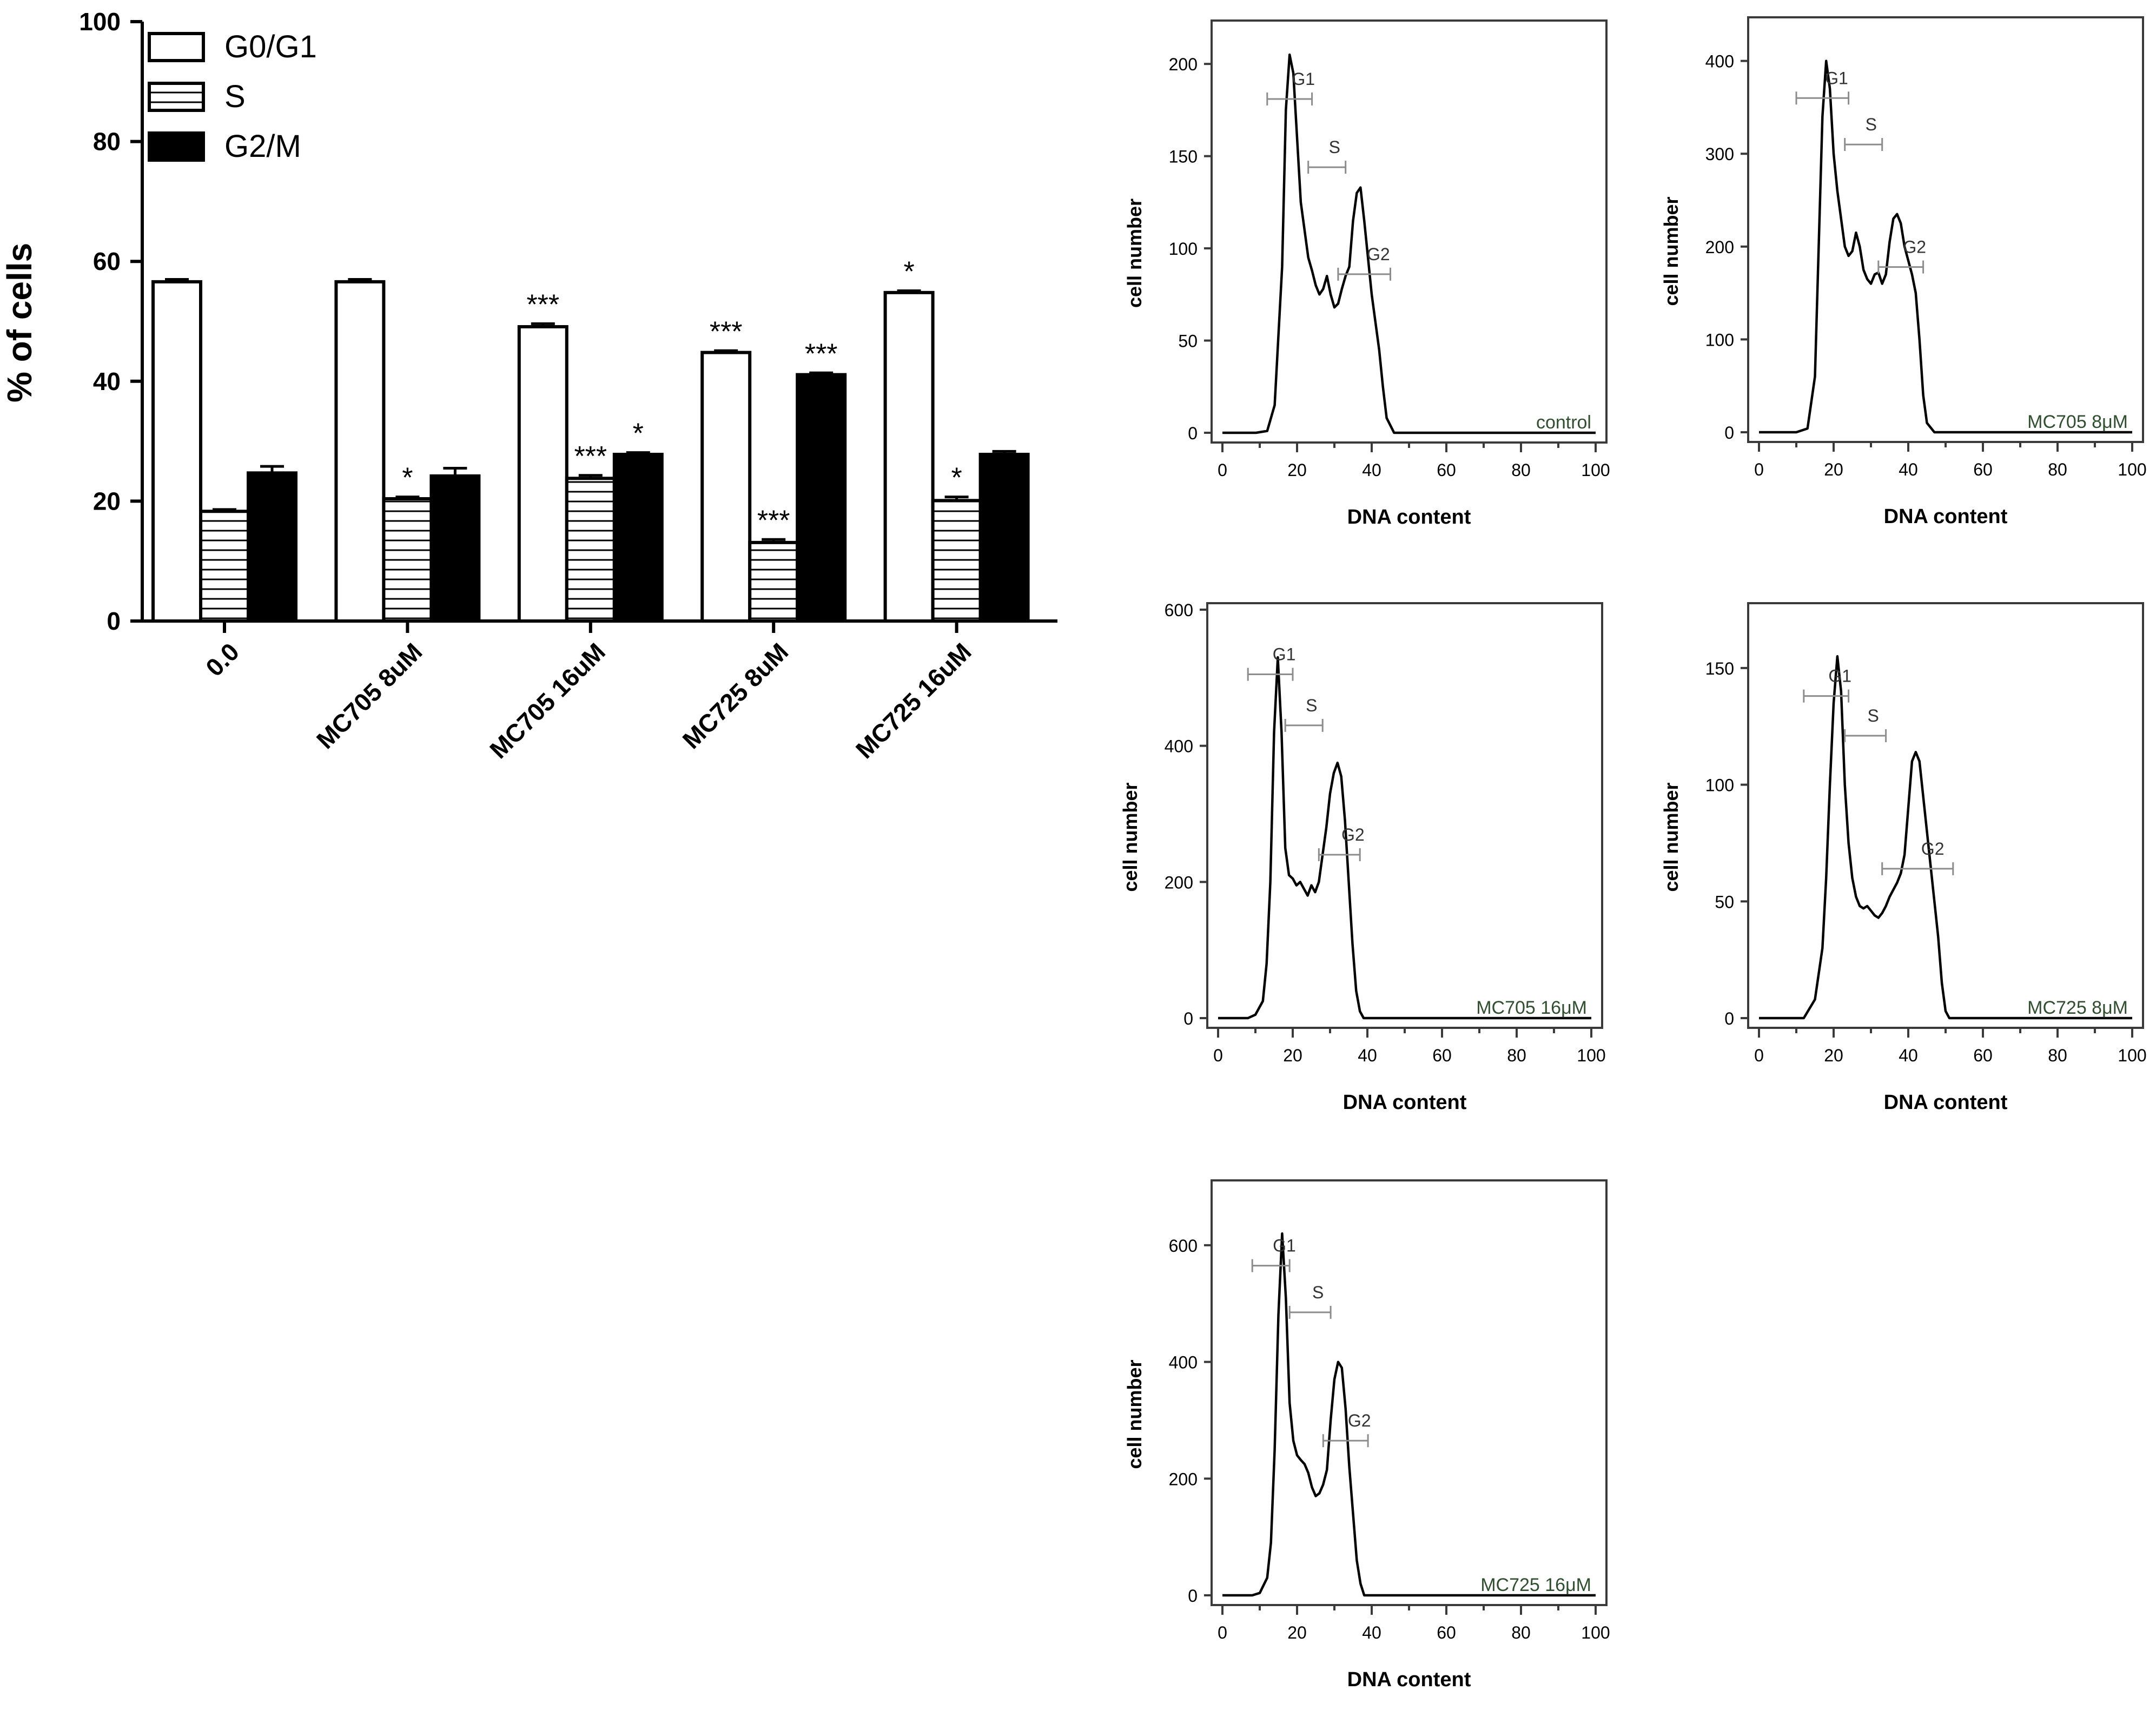 The image size is (2156, 1710). What do you see at coordinates (100, 22) in the screenshot?
I see `bar-y-tick-label: 100` at bounding box center [100, 22].